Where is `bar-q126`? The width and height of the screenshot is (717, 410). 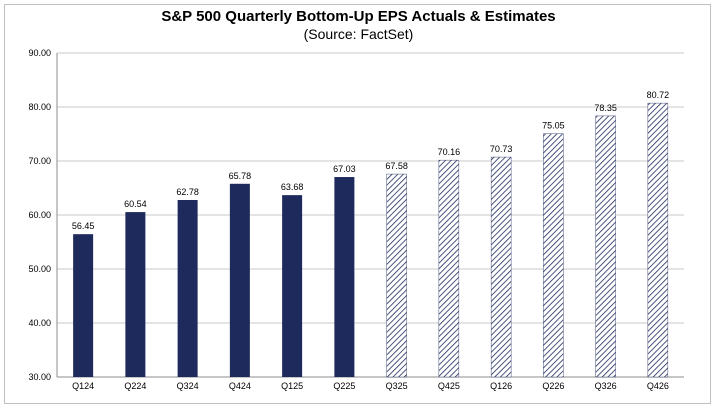
bar-q126 is located at coordinates (501, 267).